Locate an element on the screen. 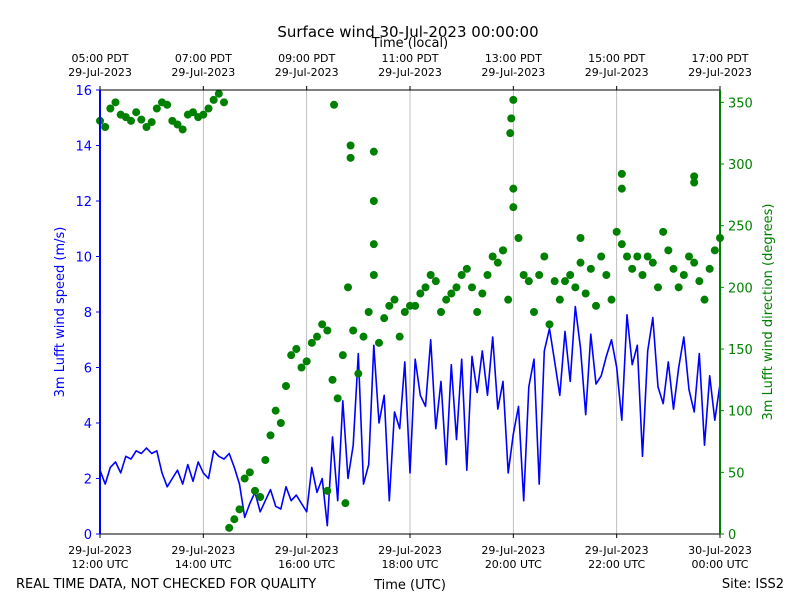 The image size is (800, 600). right-tick-label: 50 is located at coordinates (736, 473).